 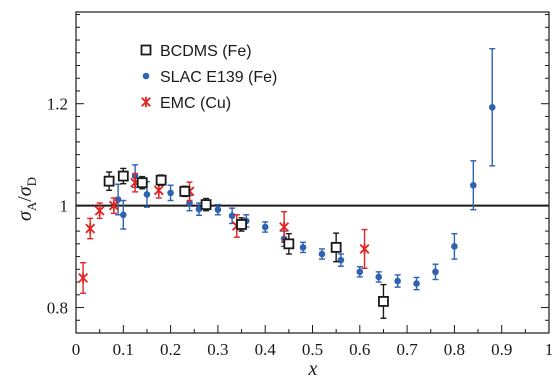 I want to click on y-axis-label-slash: /, so click(x=25, y=199).